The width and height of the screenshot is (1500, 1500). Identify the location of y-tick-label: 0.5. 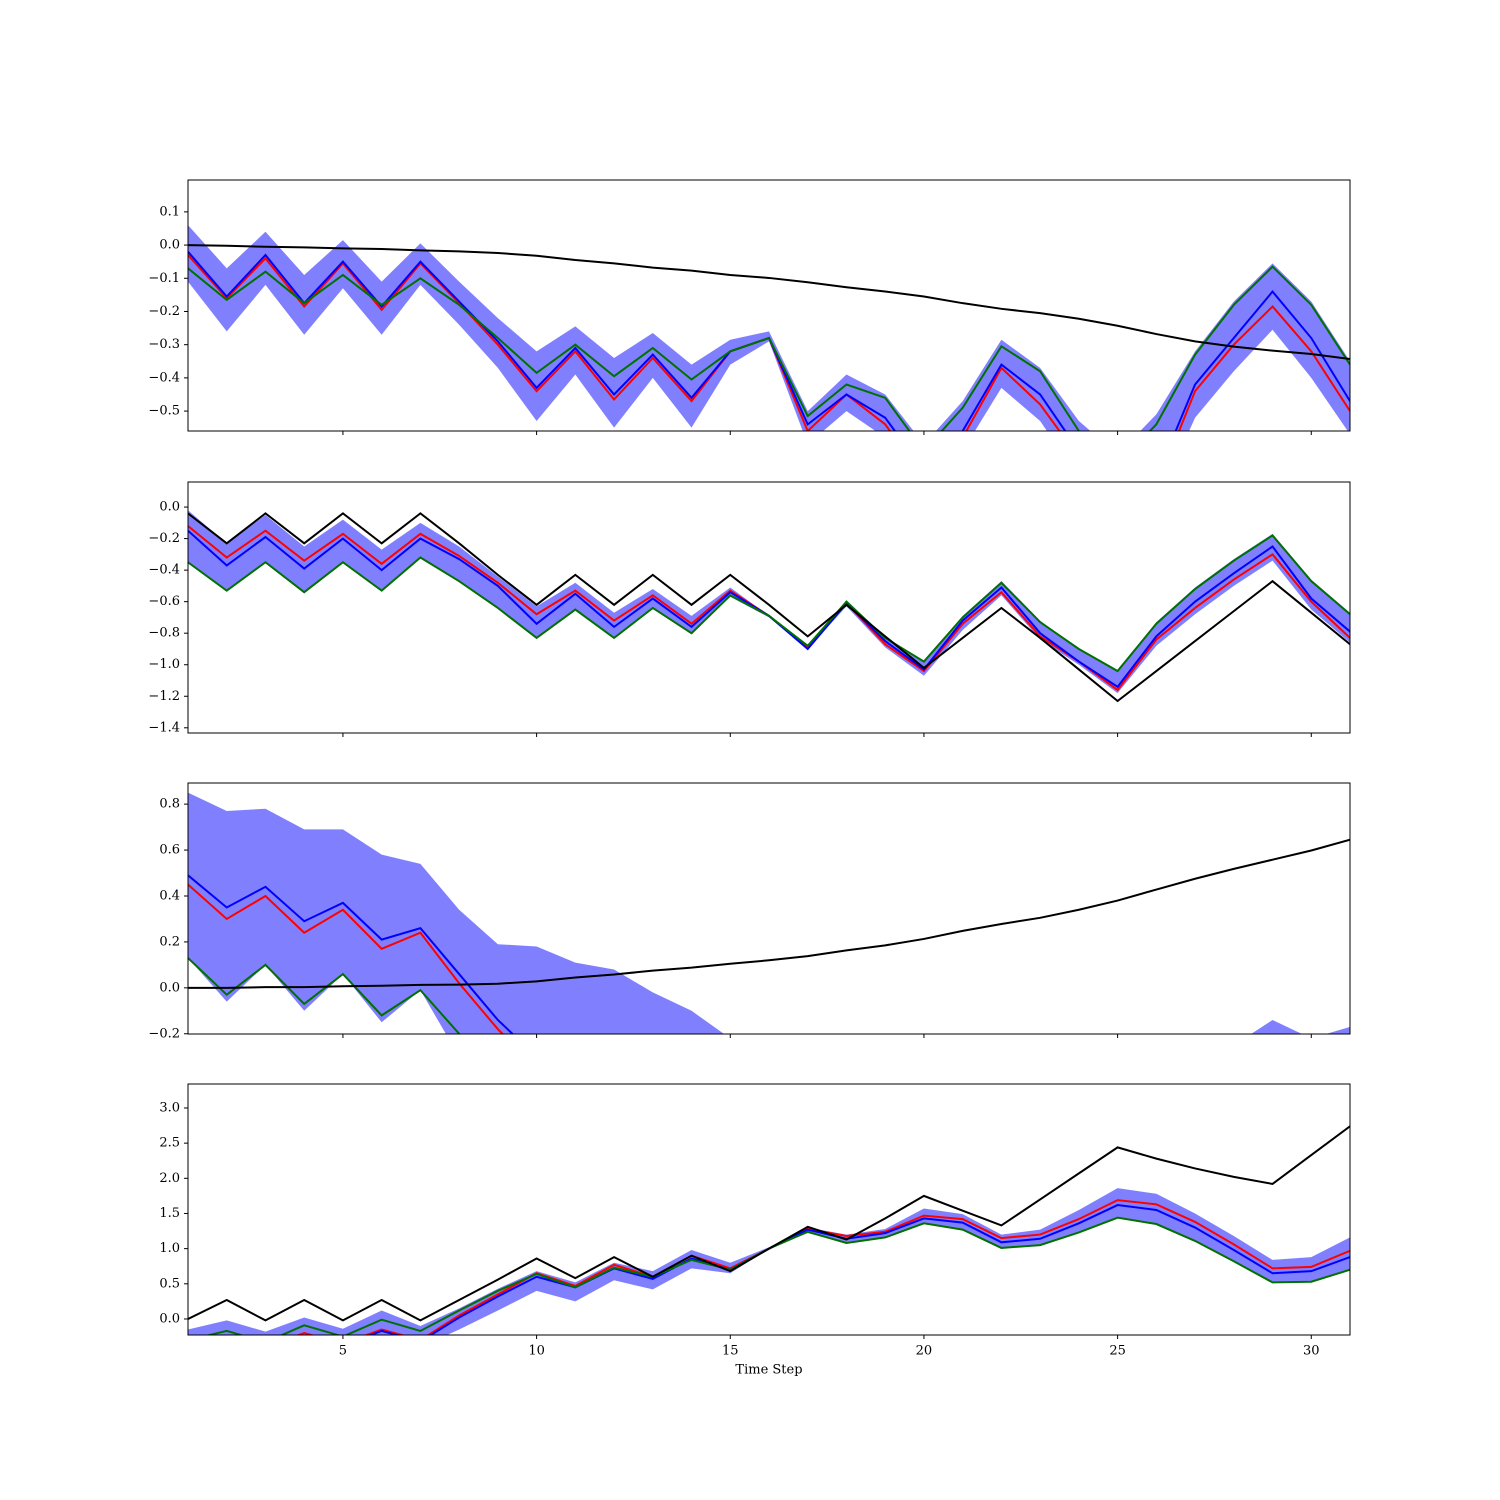
(169, 1283).